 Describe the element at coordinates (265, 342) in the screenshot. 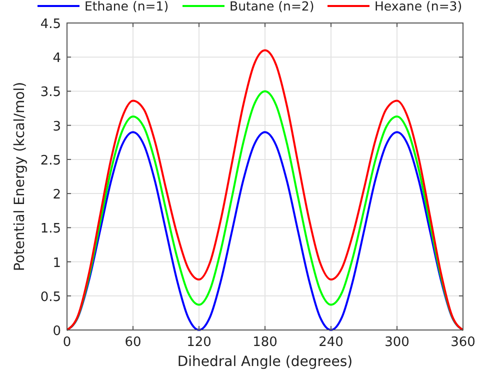

I see `x-tick-label: 180` at that location.